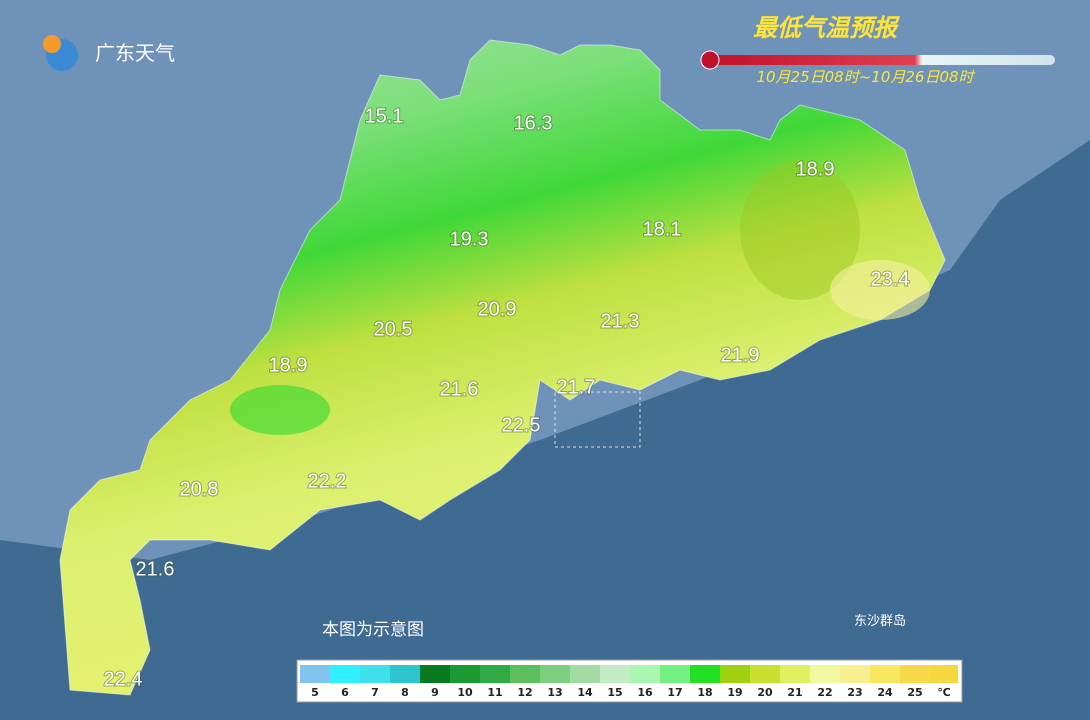 This screenshot has width=1090, height=720. I want to click on legend-label: 24, so click(885, 692).